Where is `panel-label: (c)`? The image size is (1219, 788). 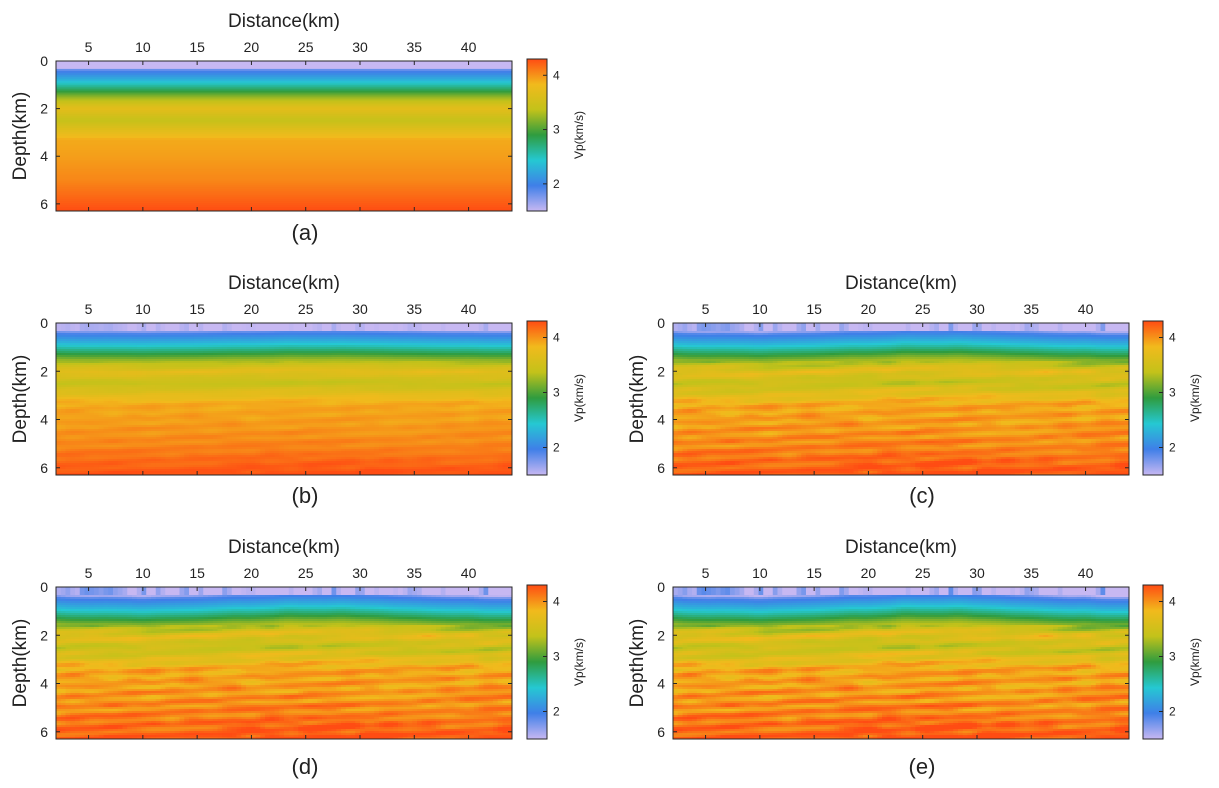 panel-label: (c) is located at coordinates (922, 495).